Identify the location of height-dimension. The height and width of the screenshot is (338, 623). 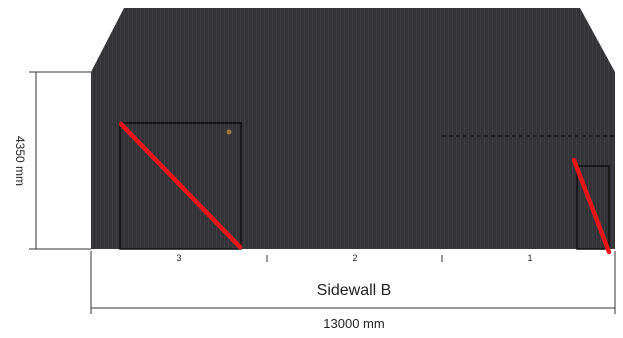
(60, 160).